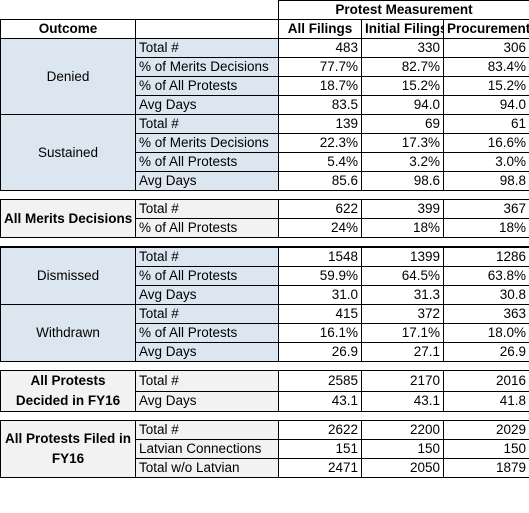 This screenshot has width=529, height=513. I want to click on table-row: Total w/o Latvian 2471 2050 1879, so click(265, 468).